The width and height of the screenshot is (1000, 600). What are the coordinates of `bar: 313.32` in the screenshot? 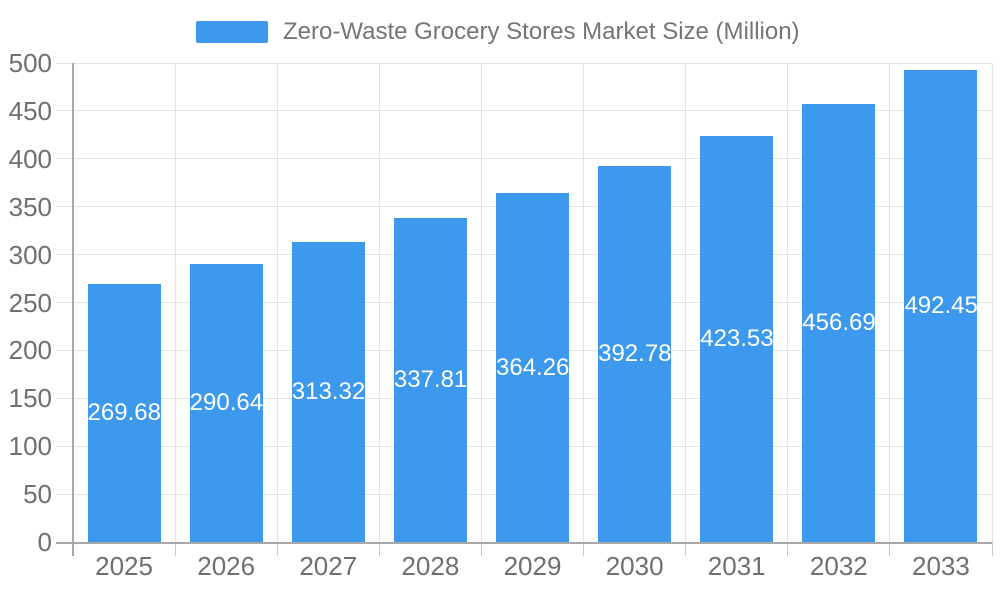 It's located at (328, 391).